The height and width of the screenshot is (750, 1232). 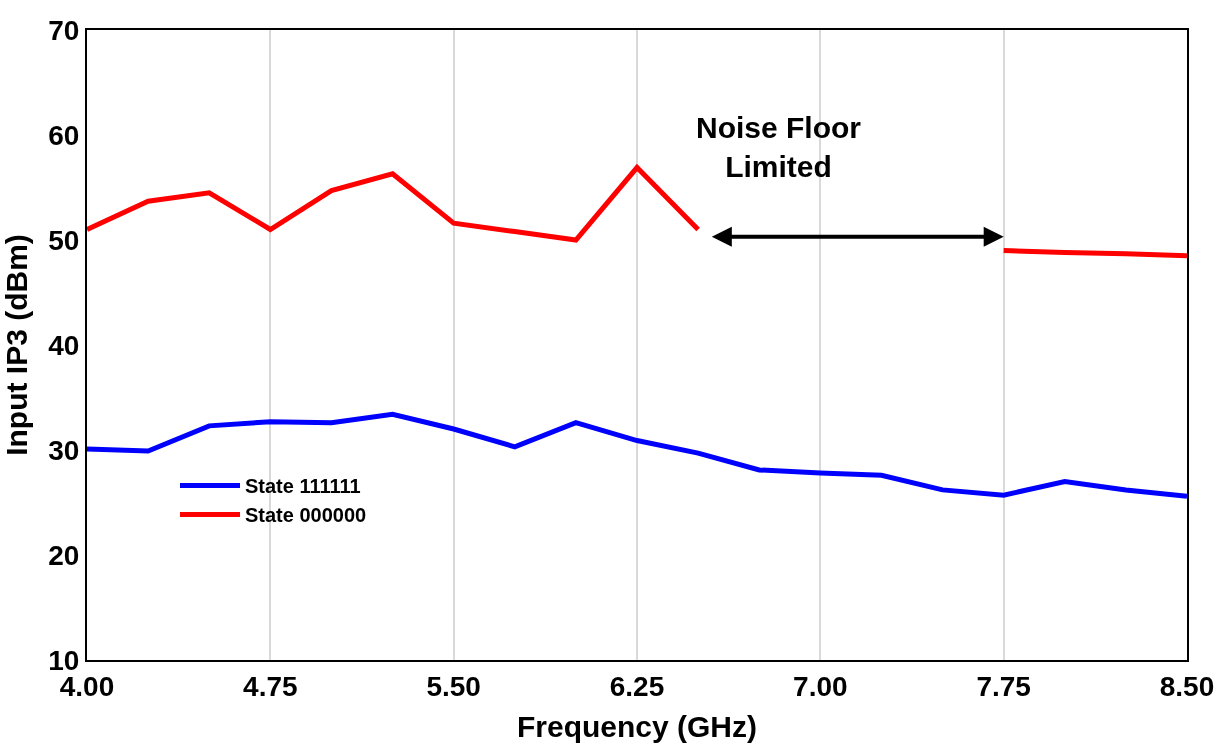 I want to click on y-axis-title: Input IP3 (dBm), so click(x=16, y=345).